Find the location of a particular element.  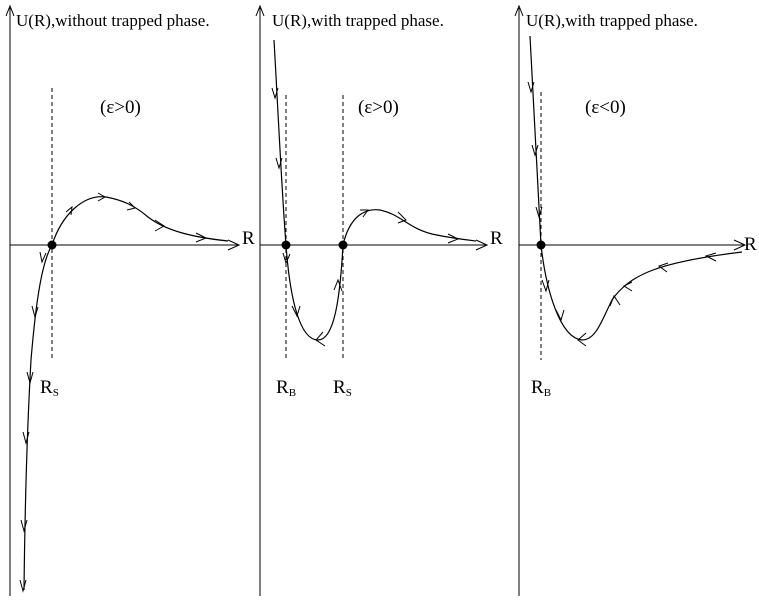

panel-2-rb-label: RB is located at coordinates (286, 388).